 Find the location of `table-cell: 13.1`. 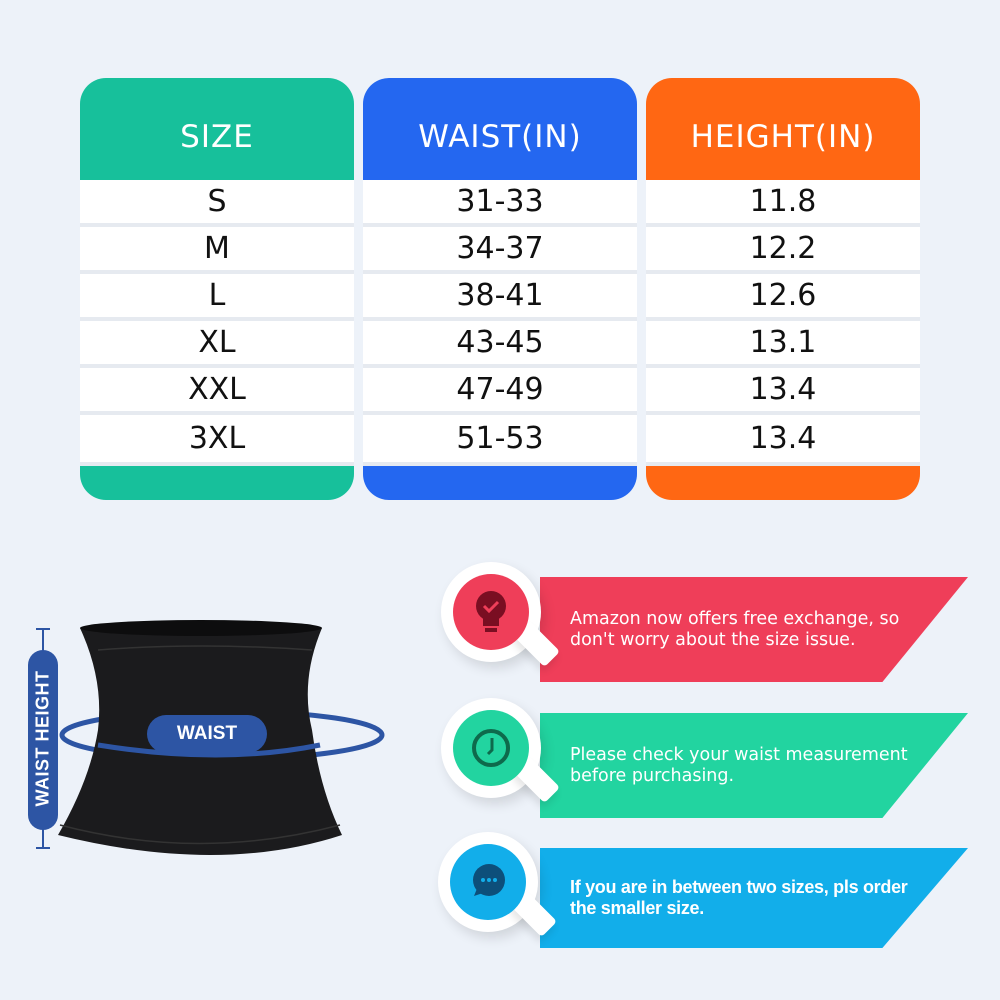

table-cell: 13.1 is located at coordinates (783, 344).